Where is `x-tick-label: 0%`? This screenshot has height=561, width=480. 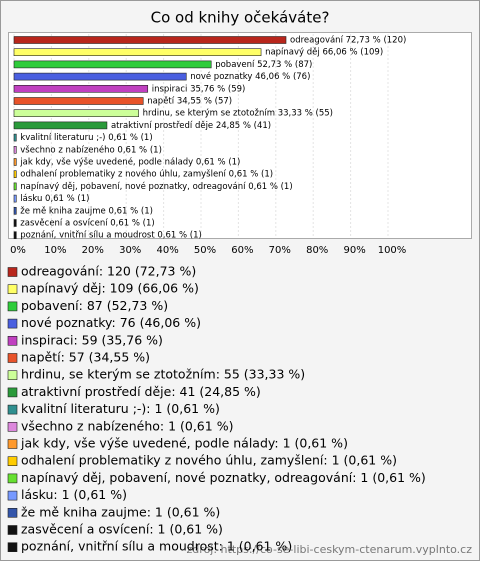 x-tick-label: 0% is located at coordinates (18, 250).